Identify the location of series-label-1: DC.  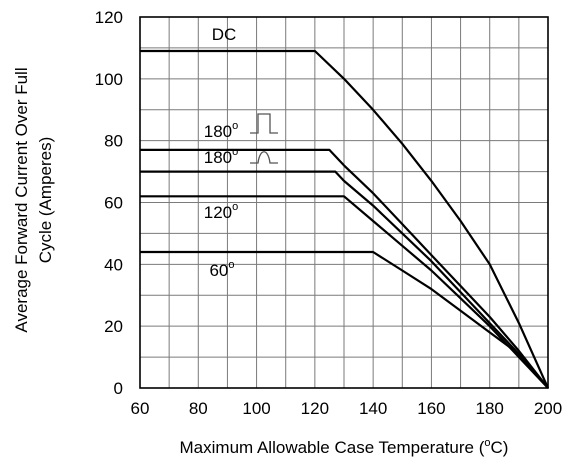
(224, 34).